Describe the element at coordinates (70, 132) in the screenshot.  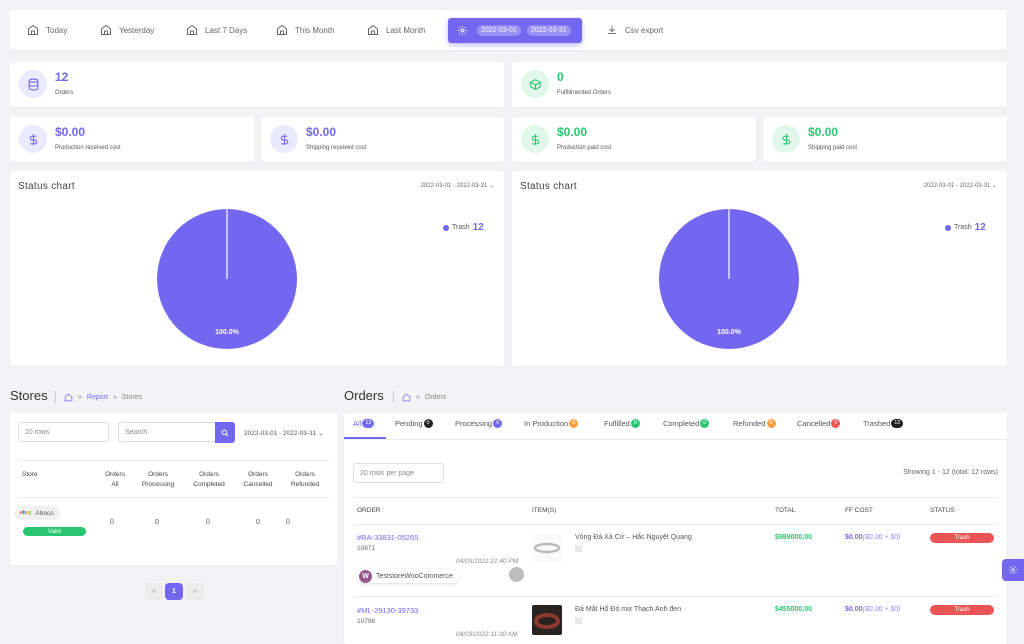
I see `production-received-value: $0.00` at that location.